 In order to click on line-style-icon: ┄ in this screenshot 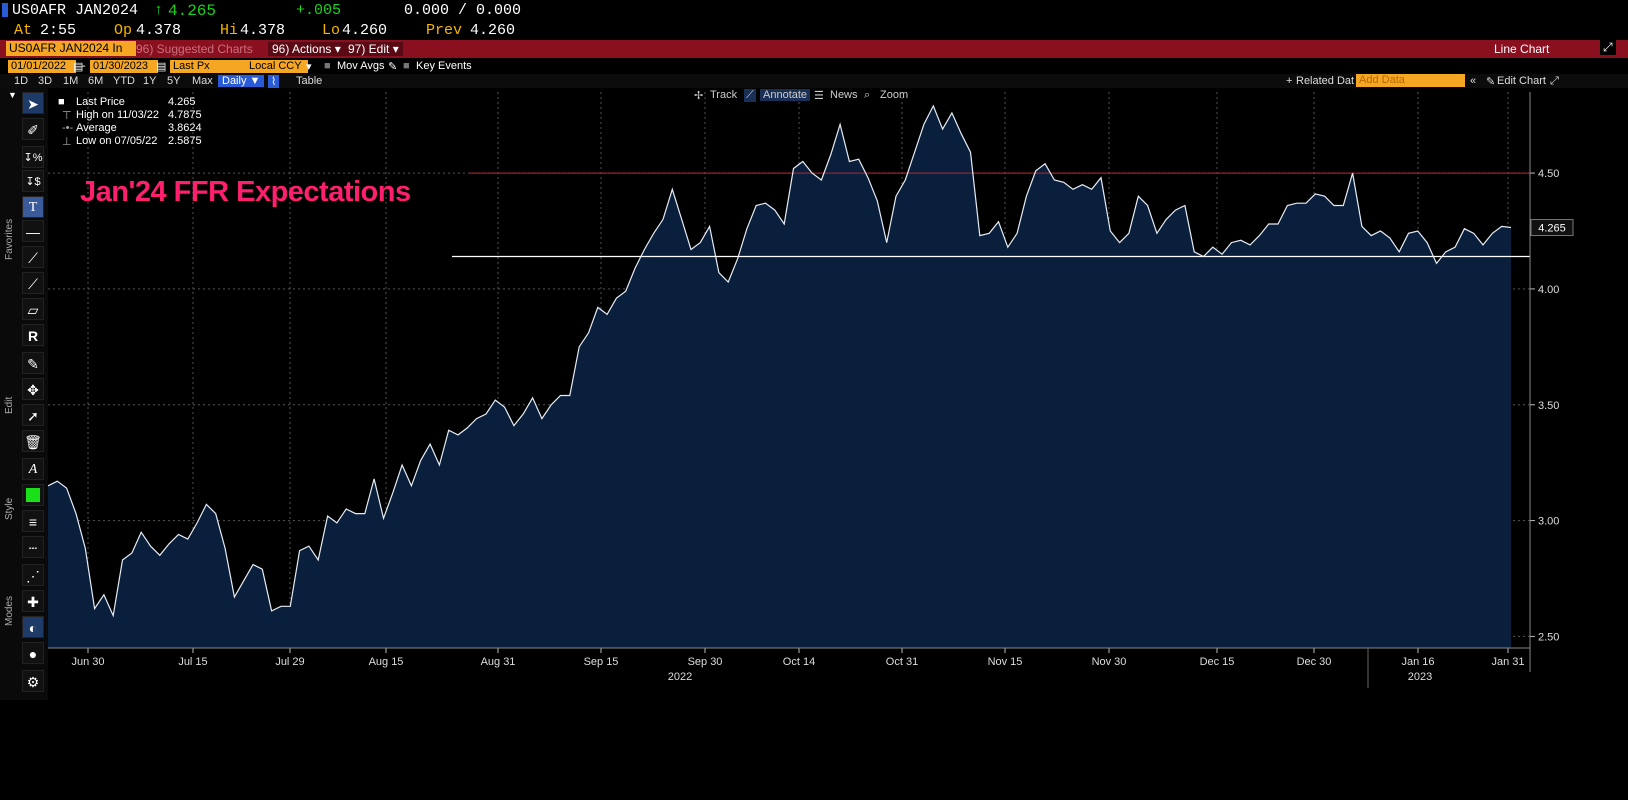, I will do `click(33, 547)`.